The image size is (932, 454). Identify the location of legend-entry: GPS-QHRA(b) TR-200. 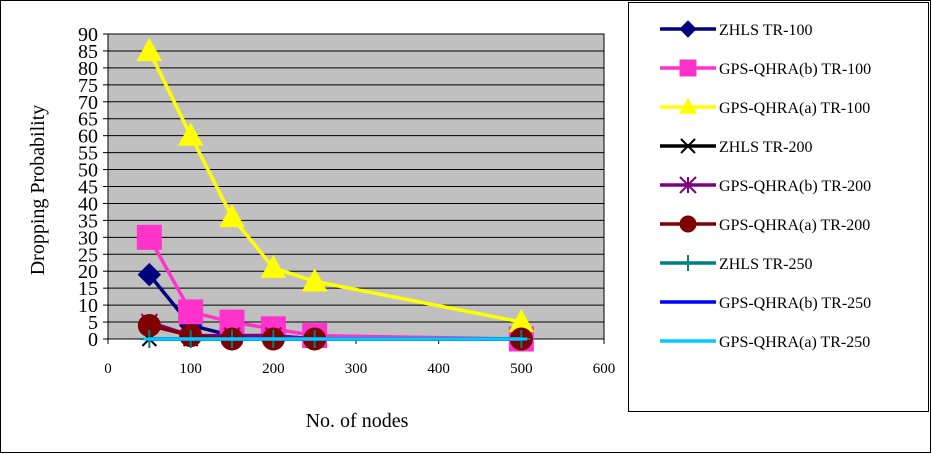
(765, 185).